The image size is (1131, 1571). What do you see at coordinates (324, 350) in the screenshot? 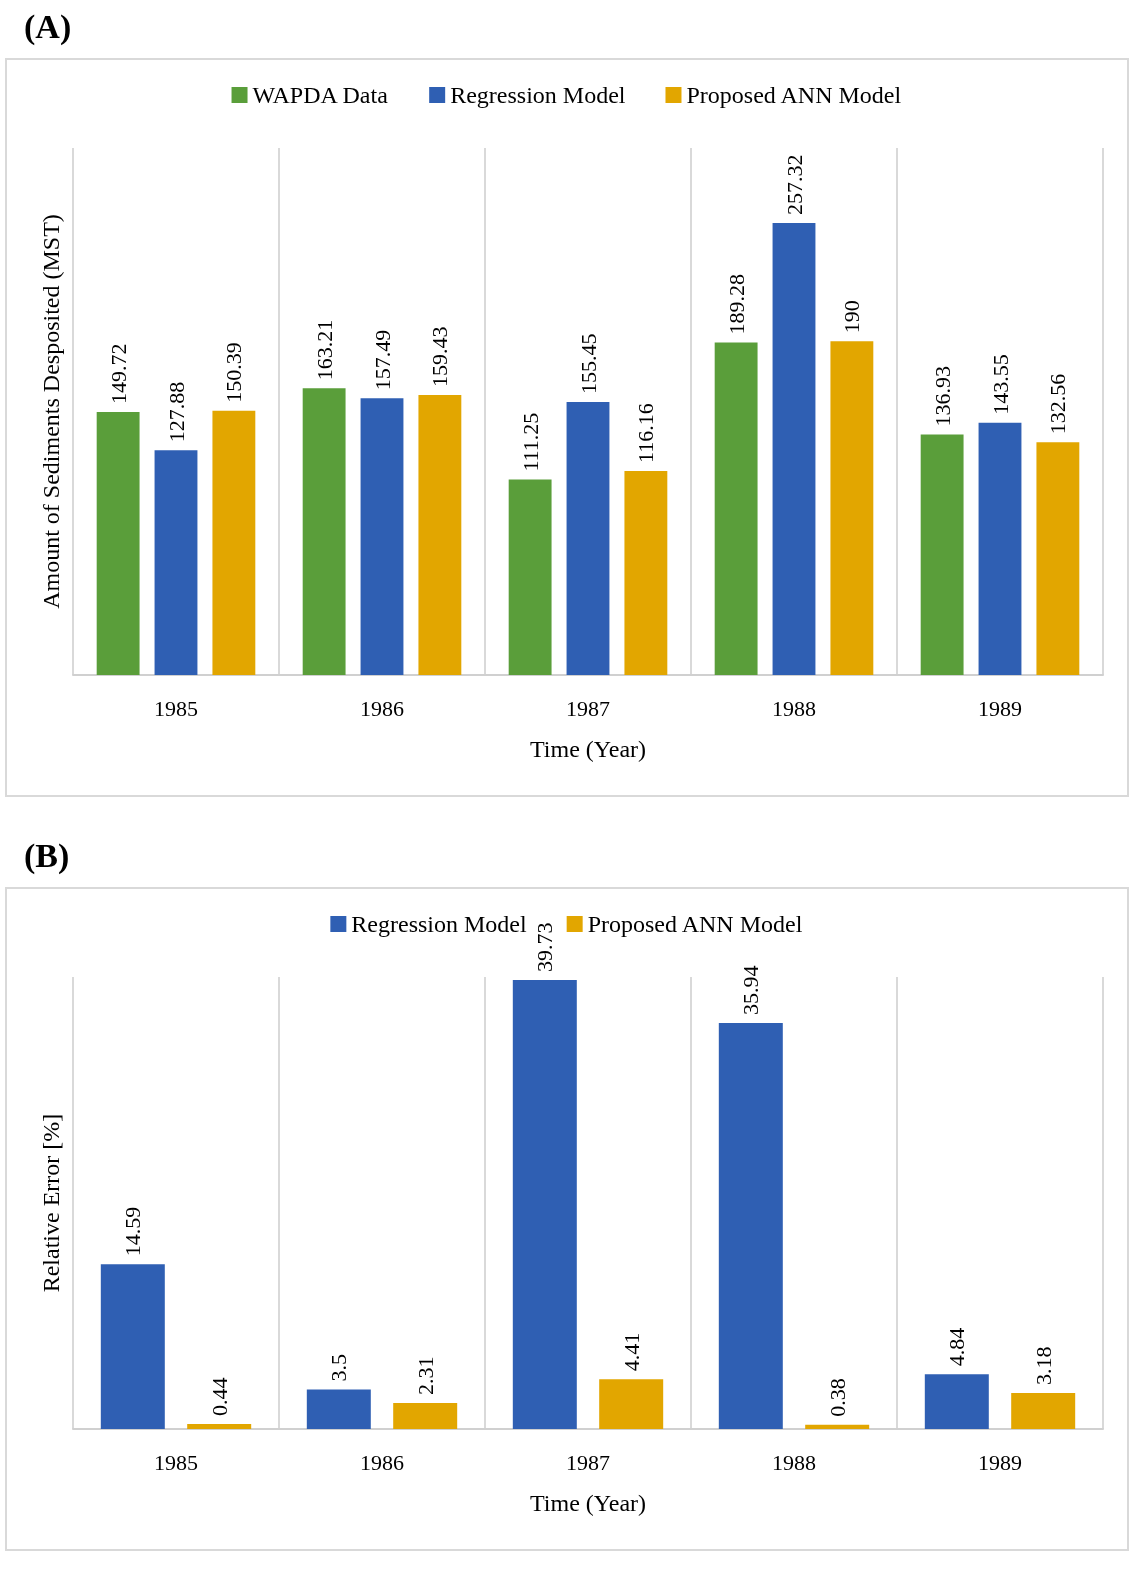
I see `data-label: 163.21` at bounding box center [324, 350].